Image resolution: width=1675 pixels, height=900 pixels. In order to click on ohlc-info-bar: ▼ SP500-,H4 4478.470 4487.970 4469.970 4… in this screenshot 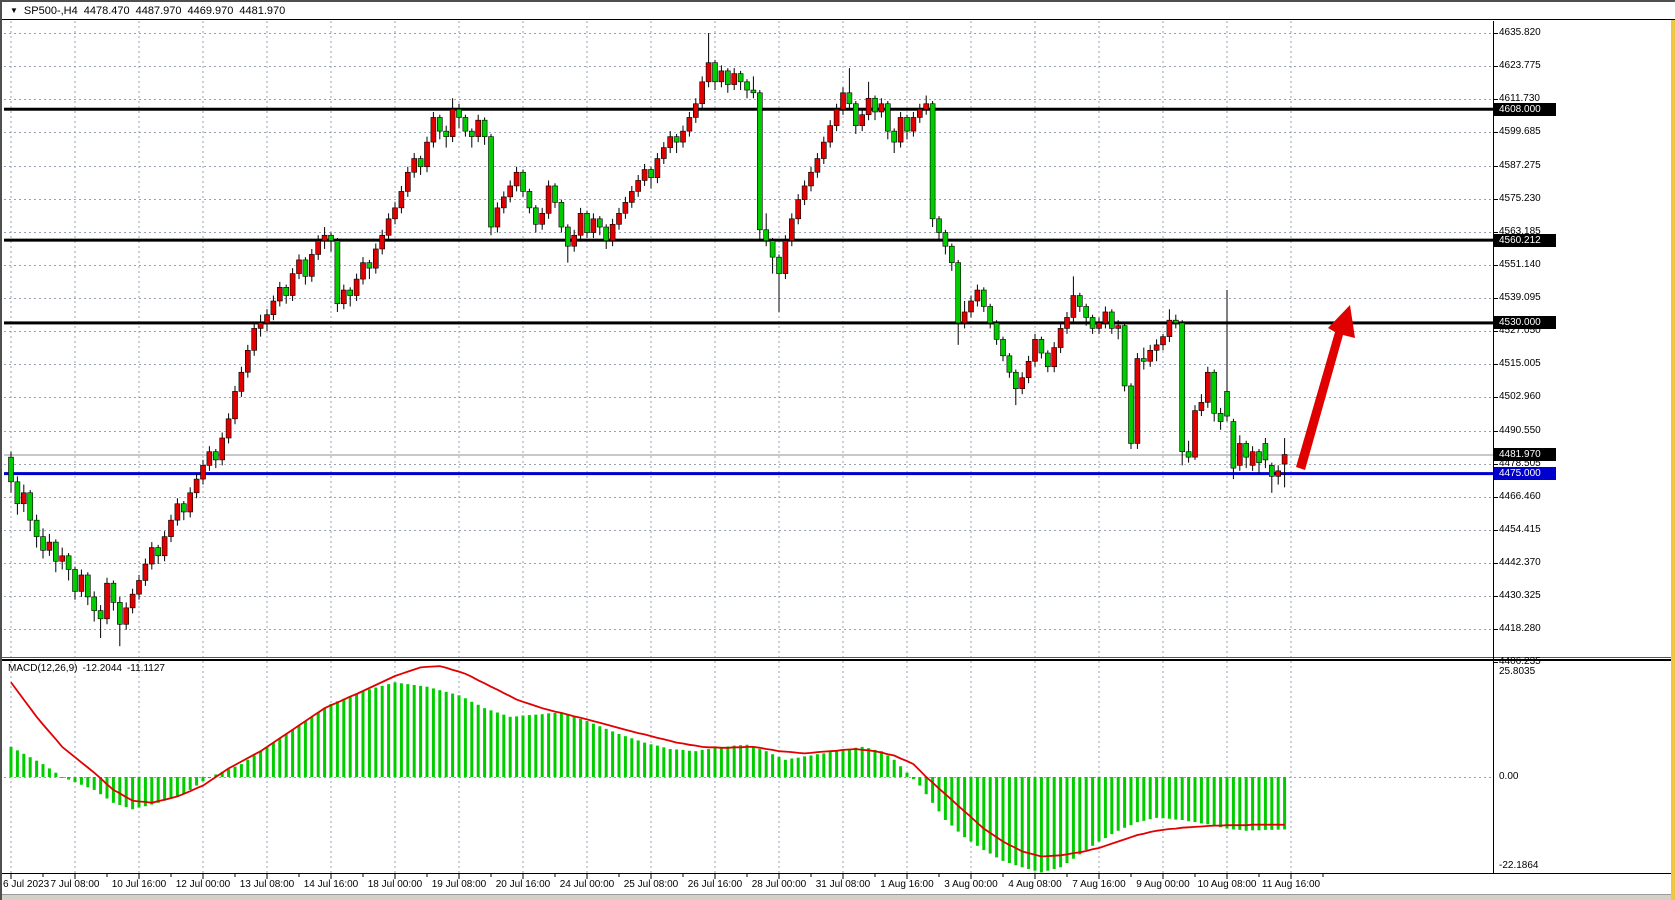, I will do `click(838, 11)`.